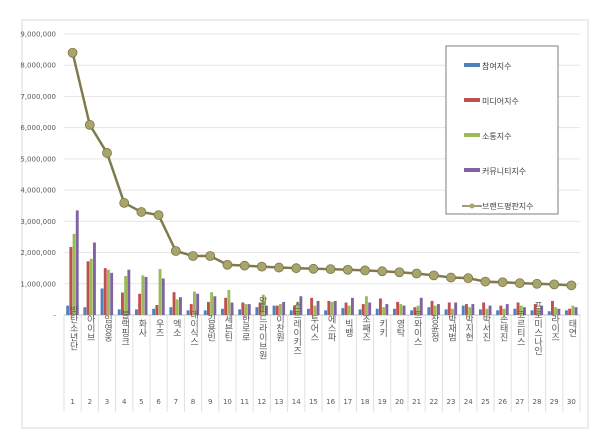 Image resolution: width=600 pixels, height=438 pixels. Describe the element at coordinates (508, 206) in the screenshot. I see `legend-label: 브랜드평판지수` at that location.